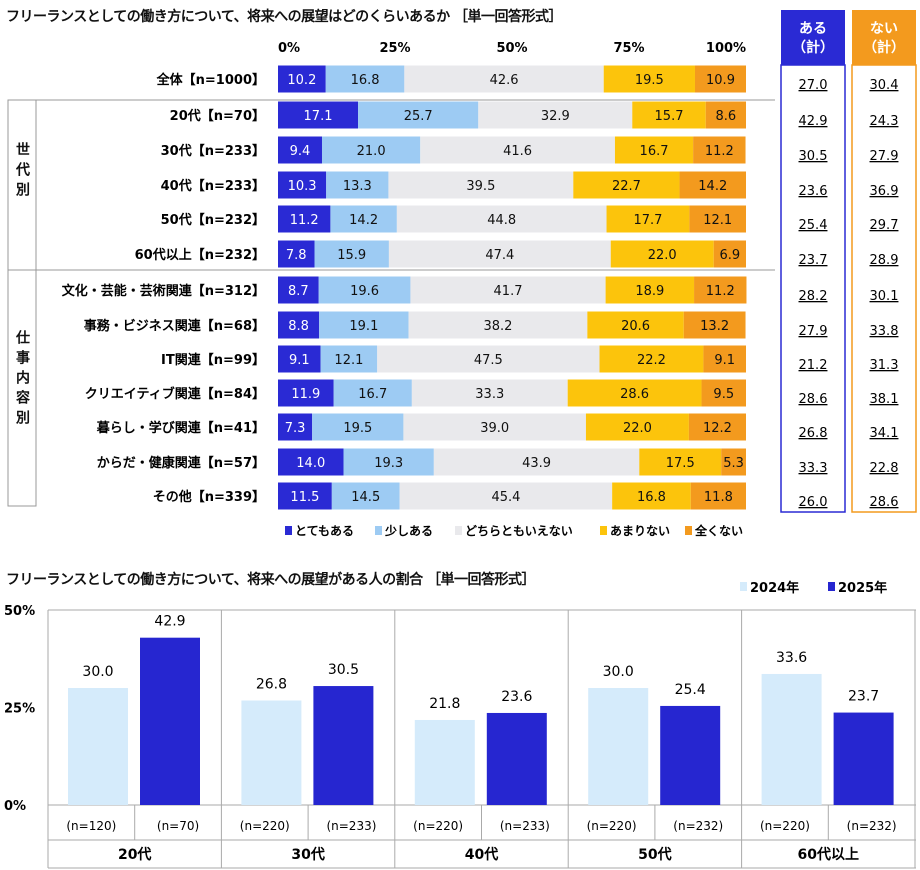 This screenshot has height=870, width=920. I want to click on bar-value-label: 17.1, so click(318, 116).